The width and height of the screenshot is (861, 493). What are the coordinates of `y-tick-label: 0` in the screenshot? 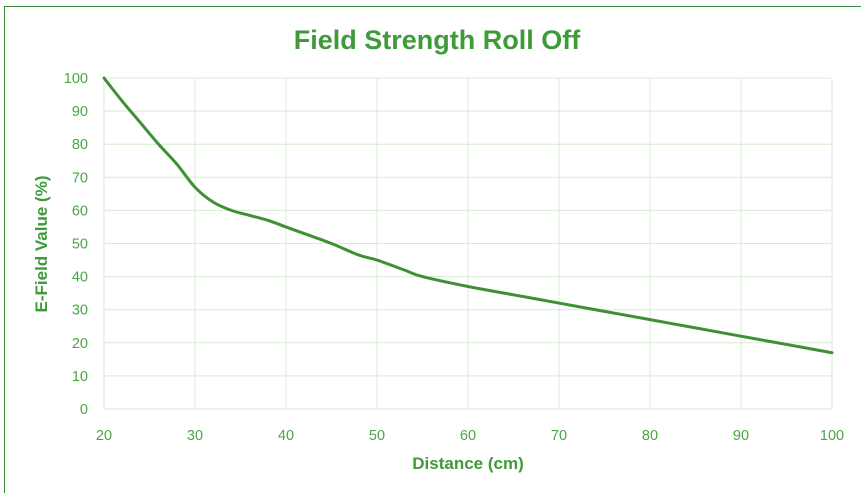 It's located at (84, 410).